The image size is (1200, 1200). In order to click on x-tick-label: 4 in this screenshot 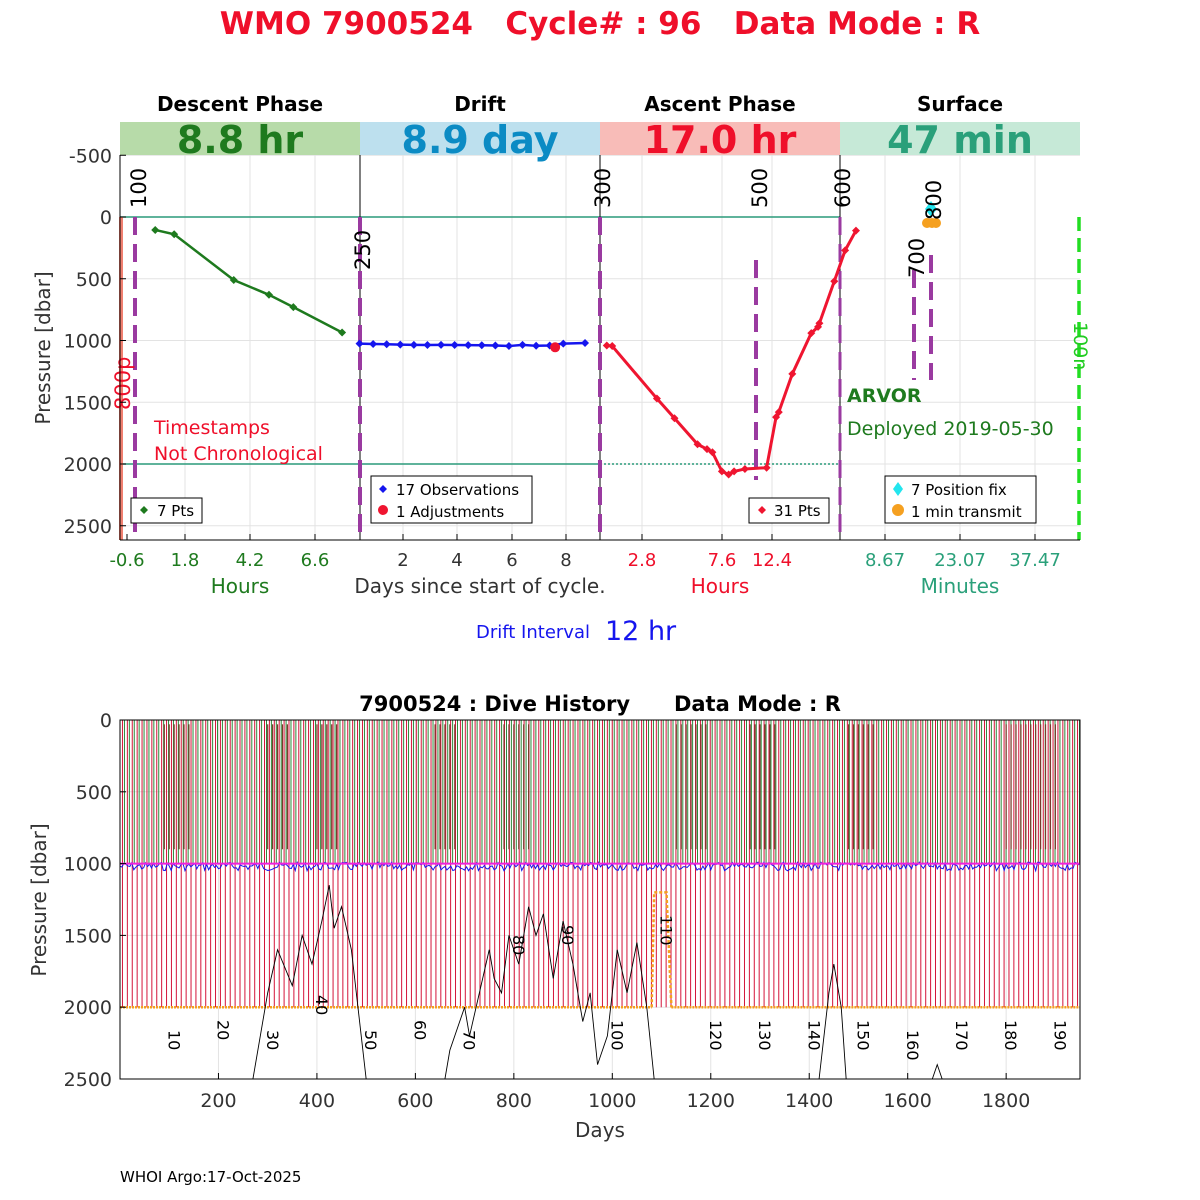, I will do `click(456, 560)`.